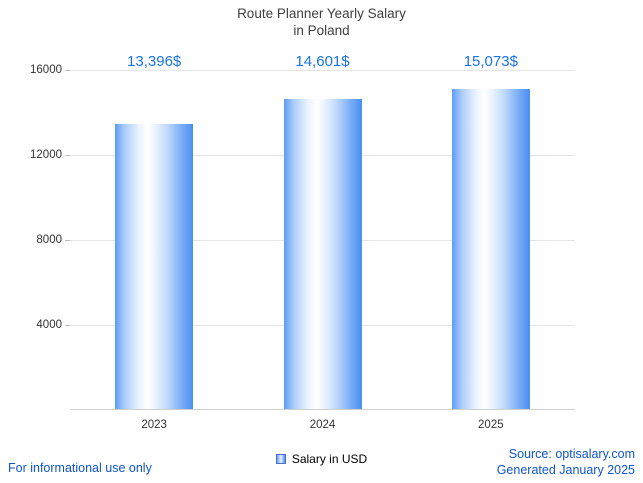 The height and width of the screenshot is (483, 643). What do you see at coordinates (565, 470) in the screenshot?
I see `generated-date: Generated January 2025` at bounding box center [565, 470].